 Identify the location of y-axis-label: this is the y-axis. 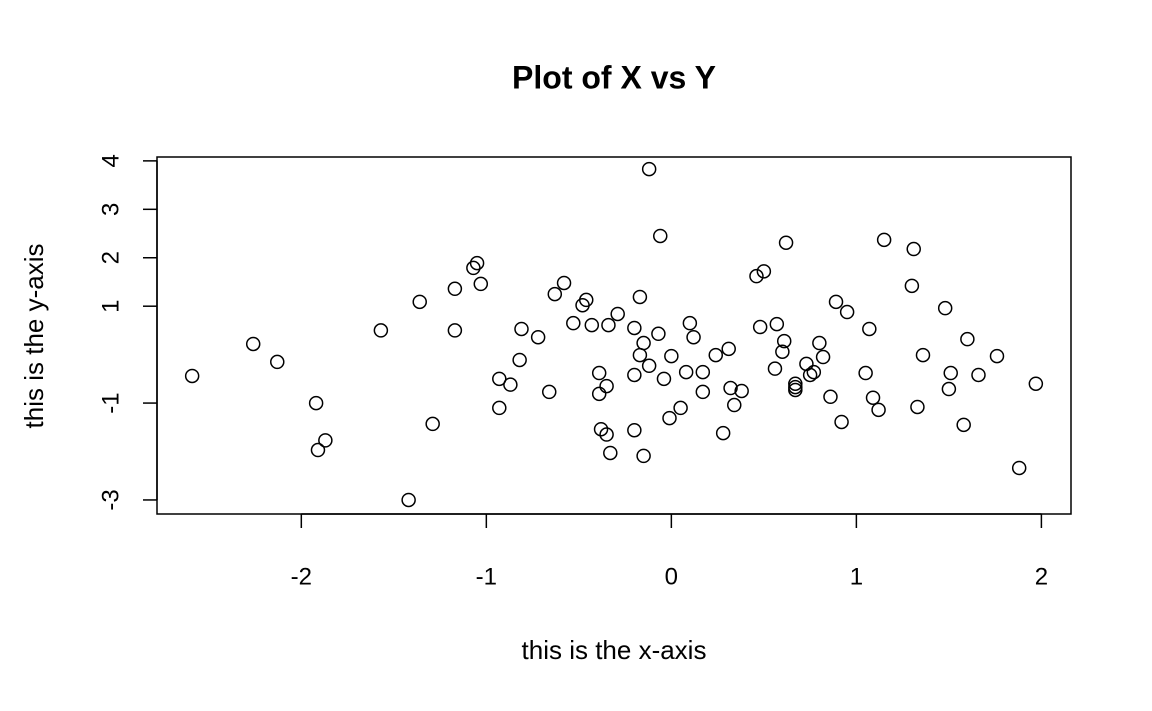
(34, 336).